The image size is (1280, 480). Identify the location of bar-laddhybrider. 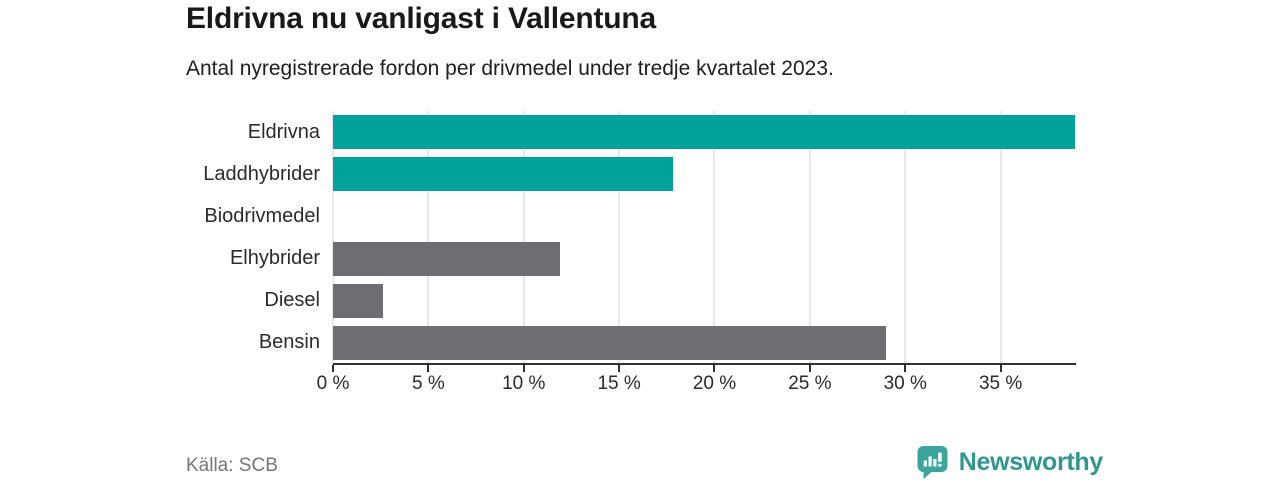
(503, 174).